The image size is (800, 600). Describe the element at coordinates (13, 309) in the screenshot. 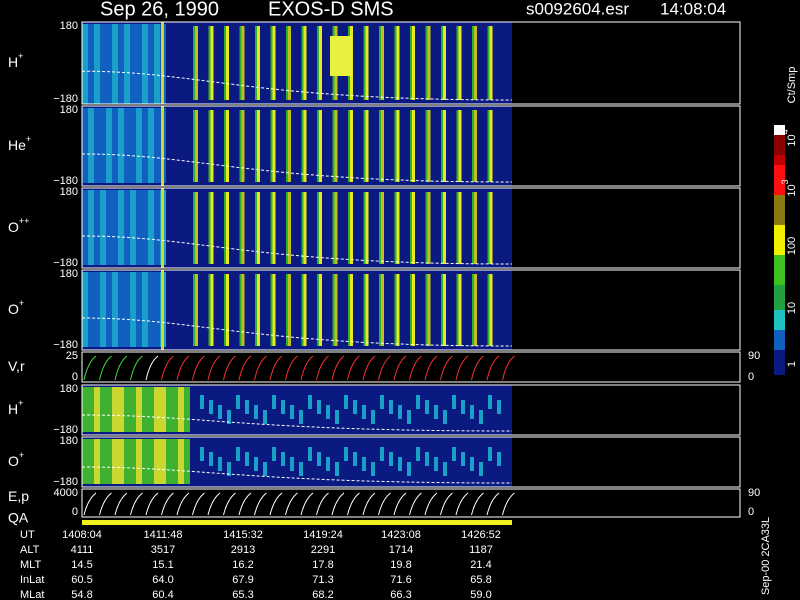

I see `panel-label-base: O` at that location.